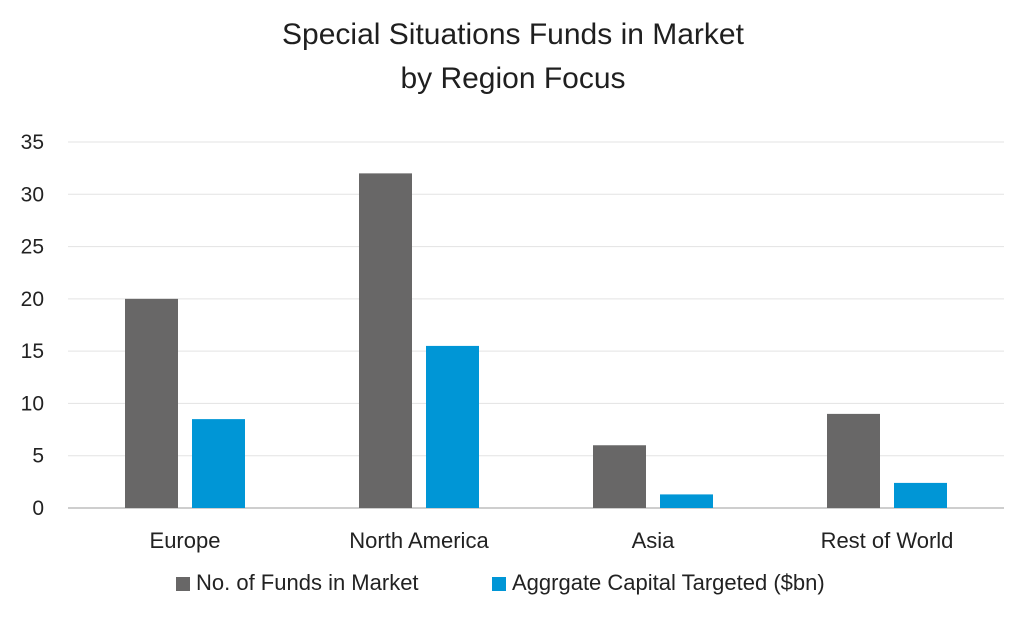  Describe the element at coordinates (32, 403) in the screenshot. I see `y-tick-label: 10` at that location.